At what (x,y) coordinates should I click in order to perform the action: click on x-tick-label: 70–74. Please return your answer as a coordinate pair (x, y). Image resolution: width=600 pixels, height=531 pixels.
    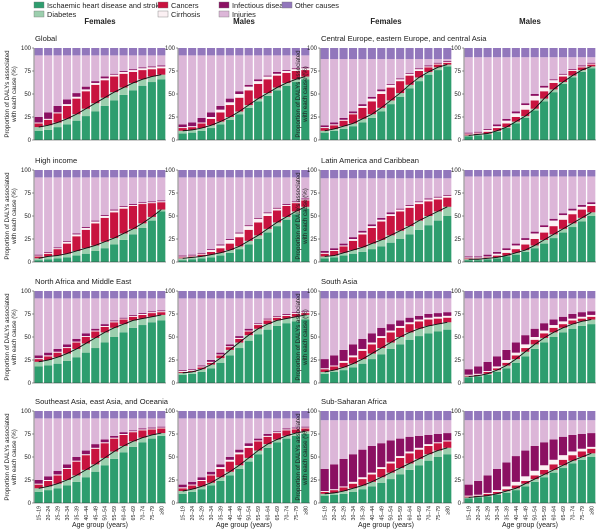
    Looking at the image, I should click on (429, 513).